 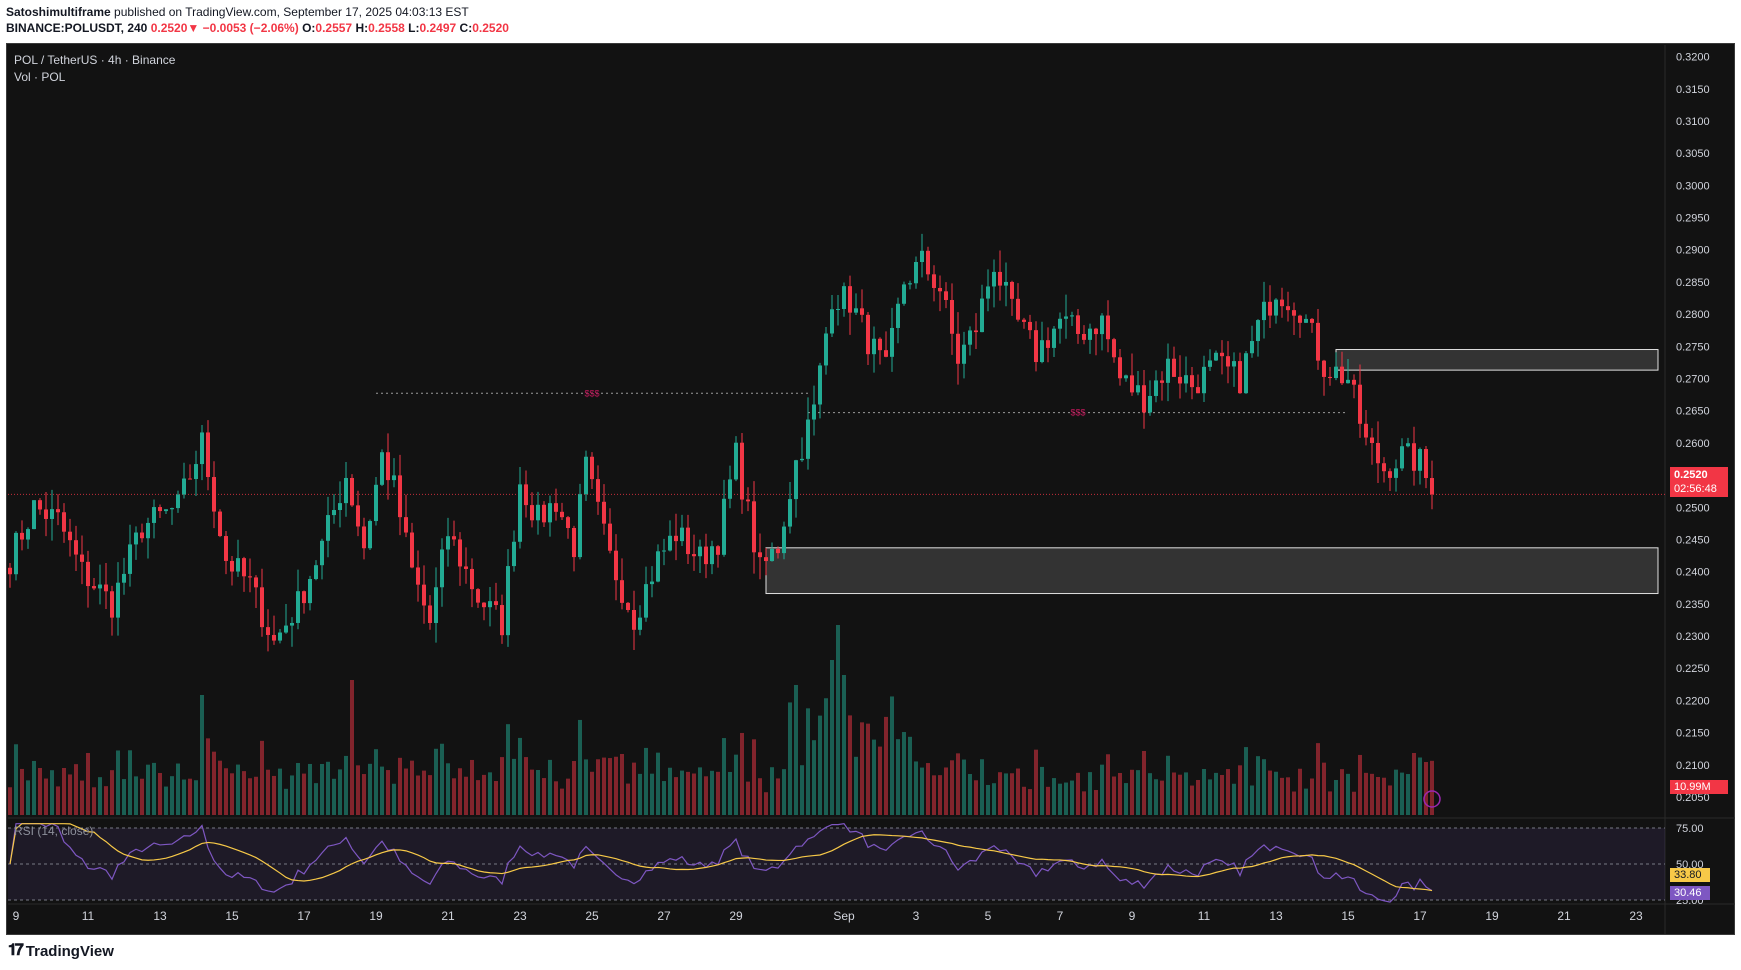 I want to click on time-axis-label: 23, so click(x=520, y=916).